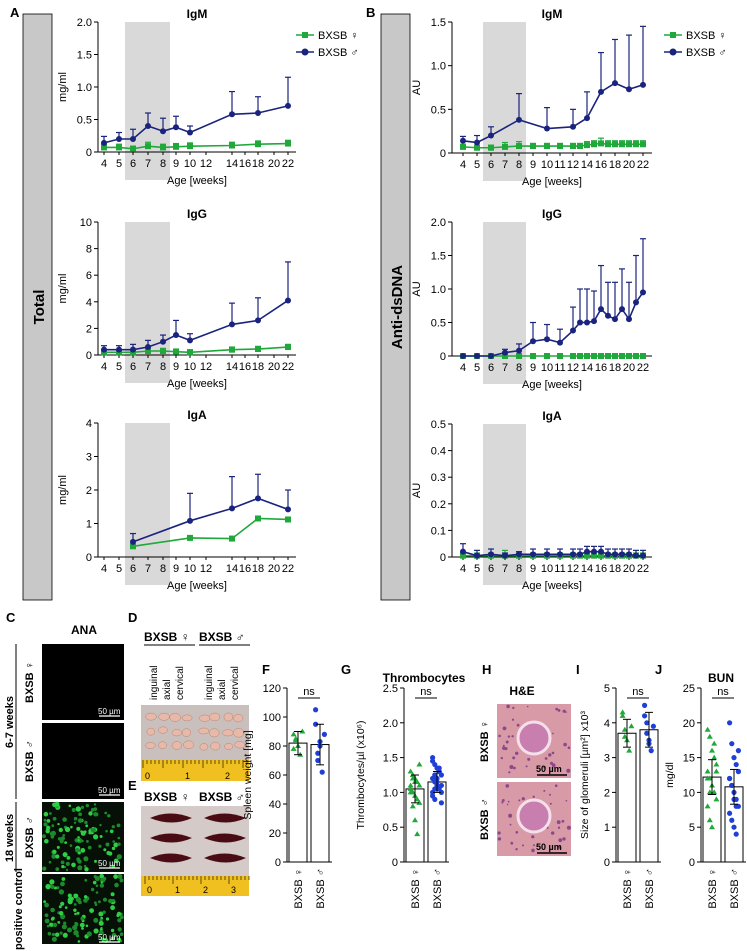  Describe the element at coordinates (209, 683) in the screenshot. I see `d-node-label-4: inguinal` at that location.